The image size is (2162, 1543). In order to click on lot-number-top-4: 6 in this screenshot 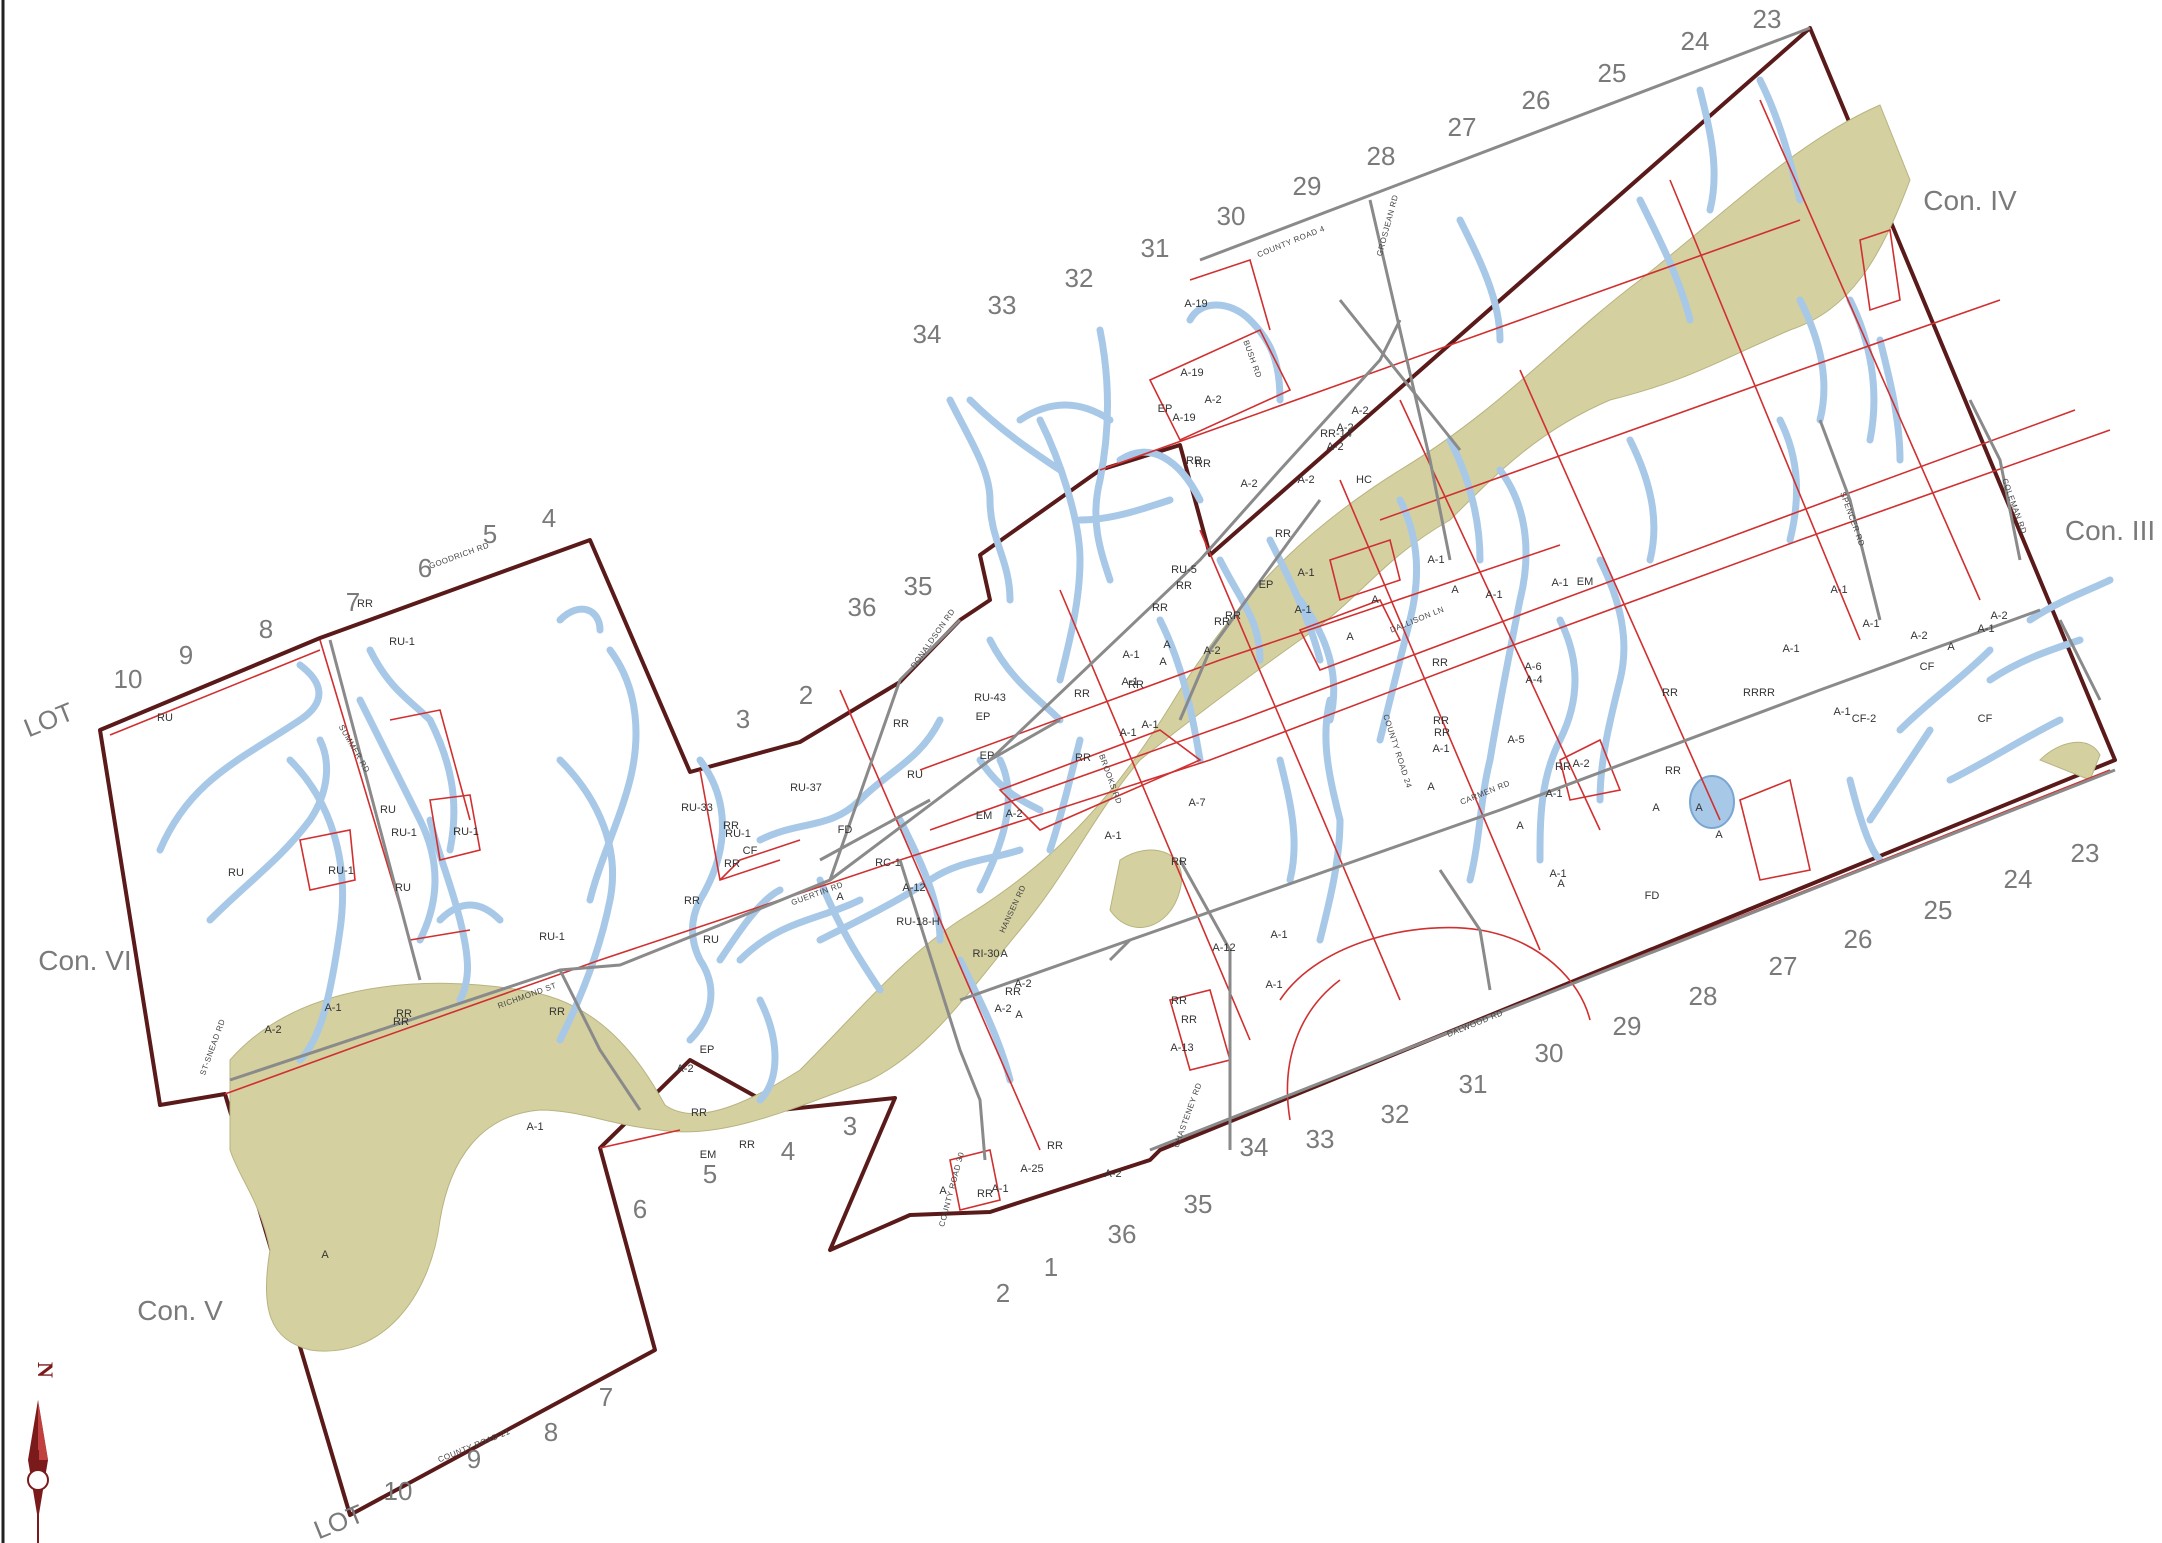, I will do `click(425, 568)`.